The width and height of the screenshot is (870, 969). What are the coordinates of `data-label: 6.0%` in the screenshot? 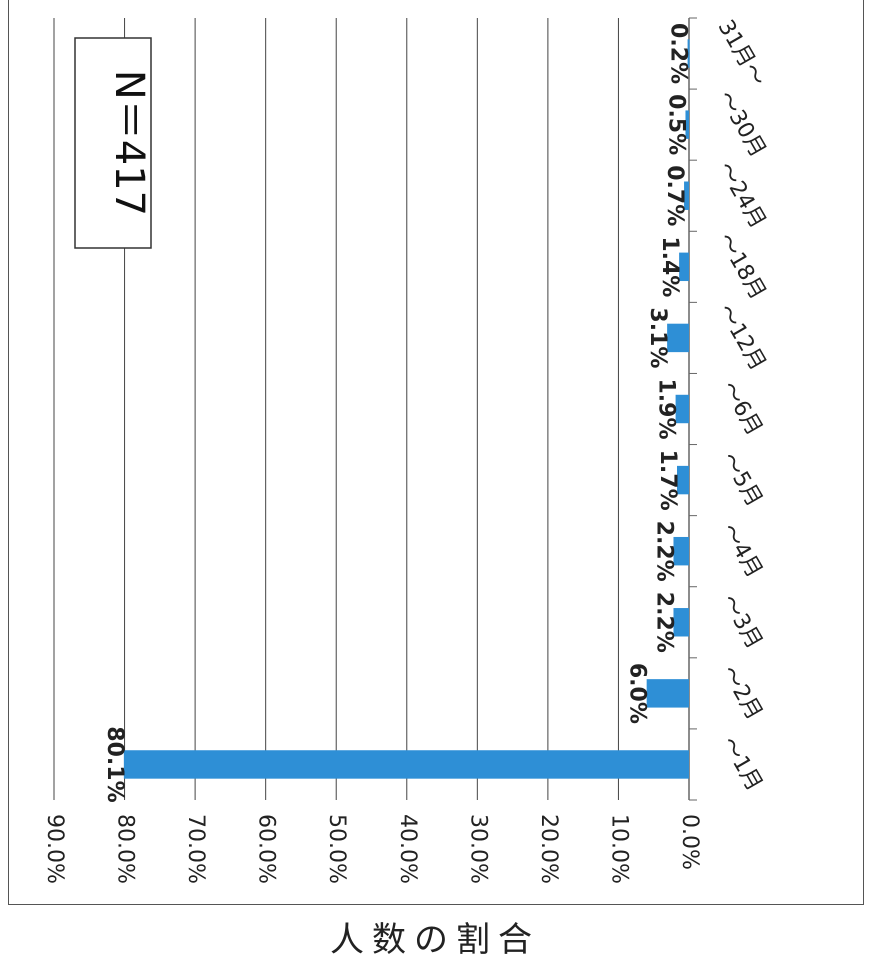 It's located at (637, 693).